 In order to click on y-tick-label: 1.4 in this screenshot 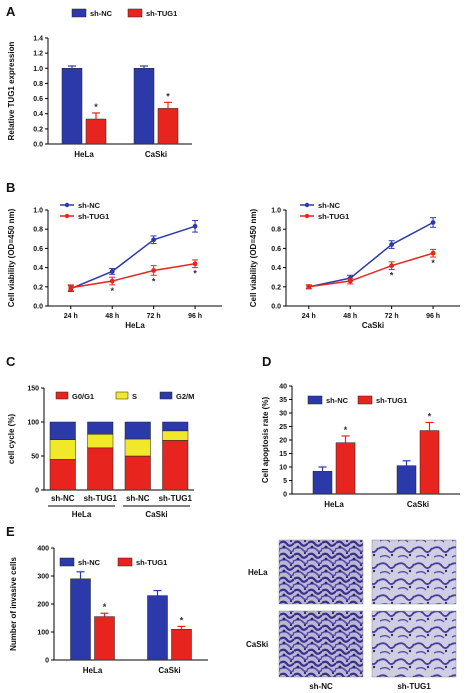, I will do `click(38, 39)`.